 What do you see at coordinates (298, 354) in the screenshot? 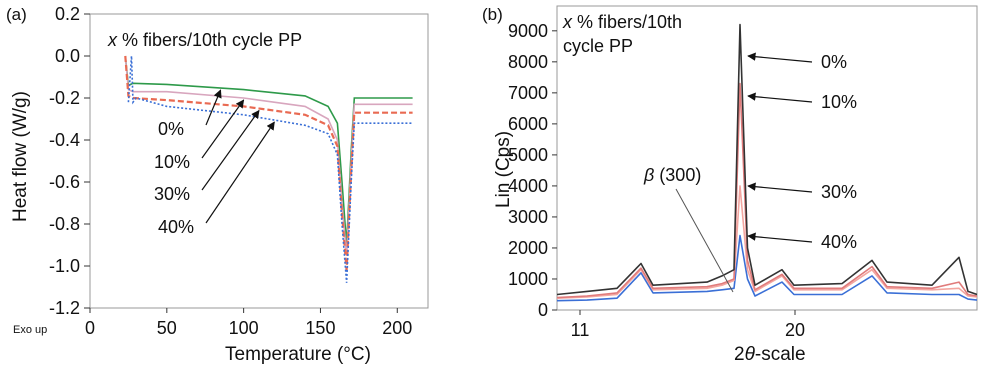
I see `panel-a-x-axis-label: Temperature (°C)` at bounding box center [298, 354].